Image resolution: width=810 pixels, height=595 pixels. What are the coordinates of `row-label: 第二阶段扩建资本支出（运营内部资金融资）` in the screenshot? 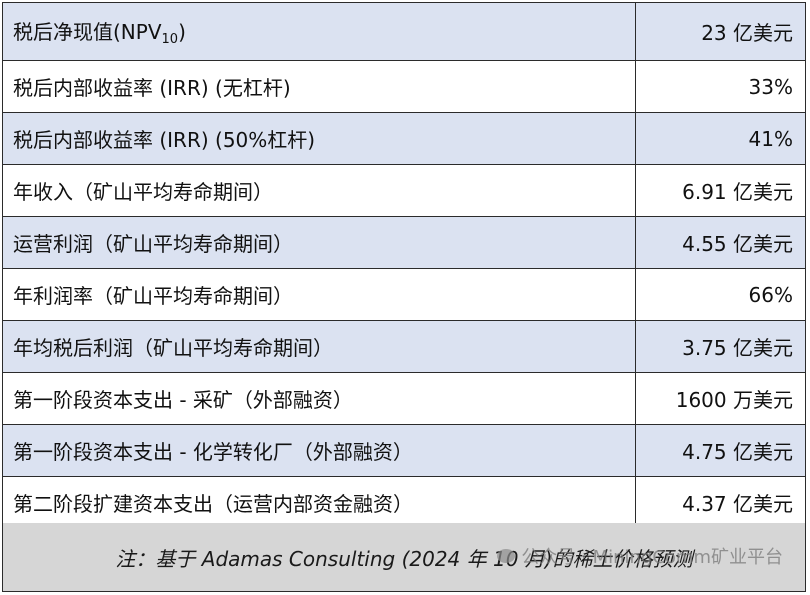 It's located at (319, 502).